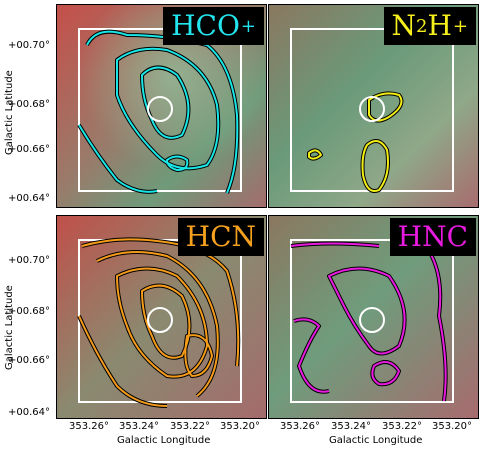  I want to click on hco-label: HCO +, so click(213, 26).